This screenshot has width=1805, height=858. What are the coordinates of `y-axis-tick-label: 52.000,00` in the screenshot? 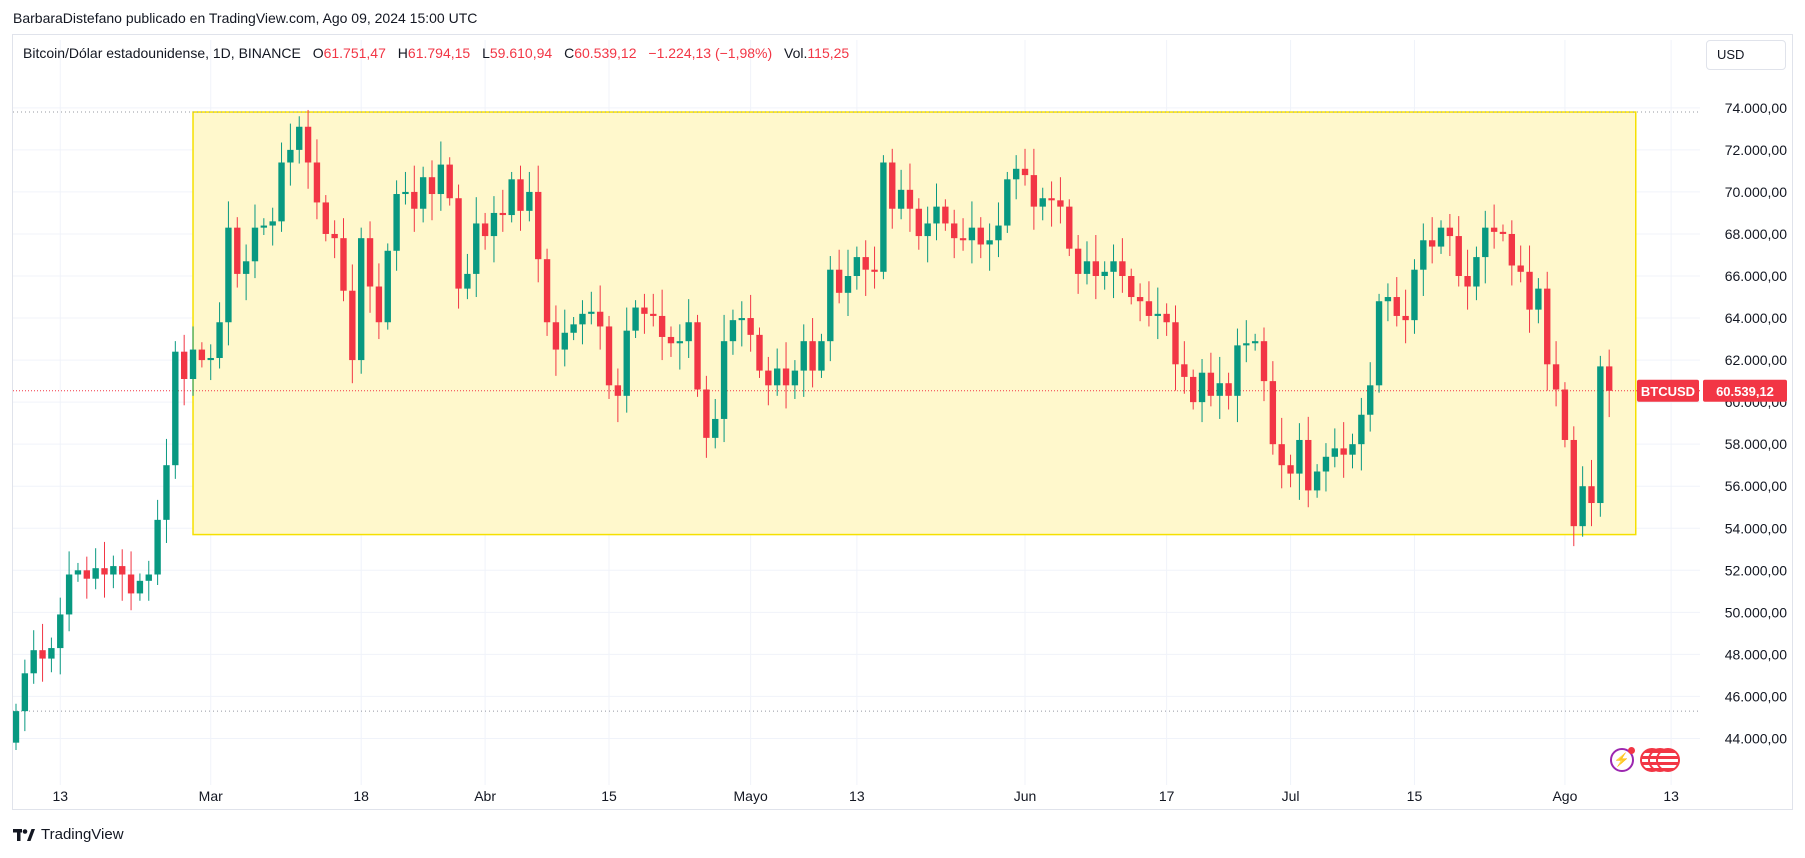 It's located at (1756, 570).